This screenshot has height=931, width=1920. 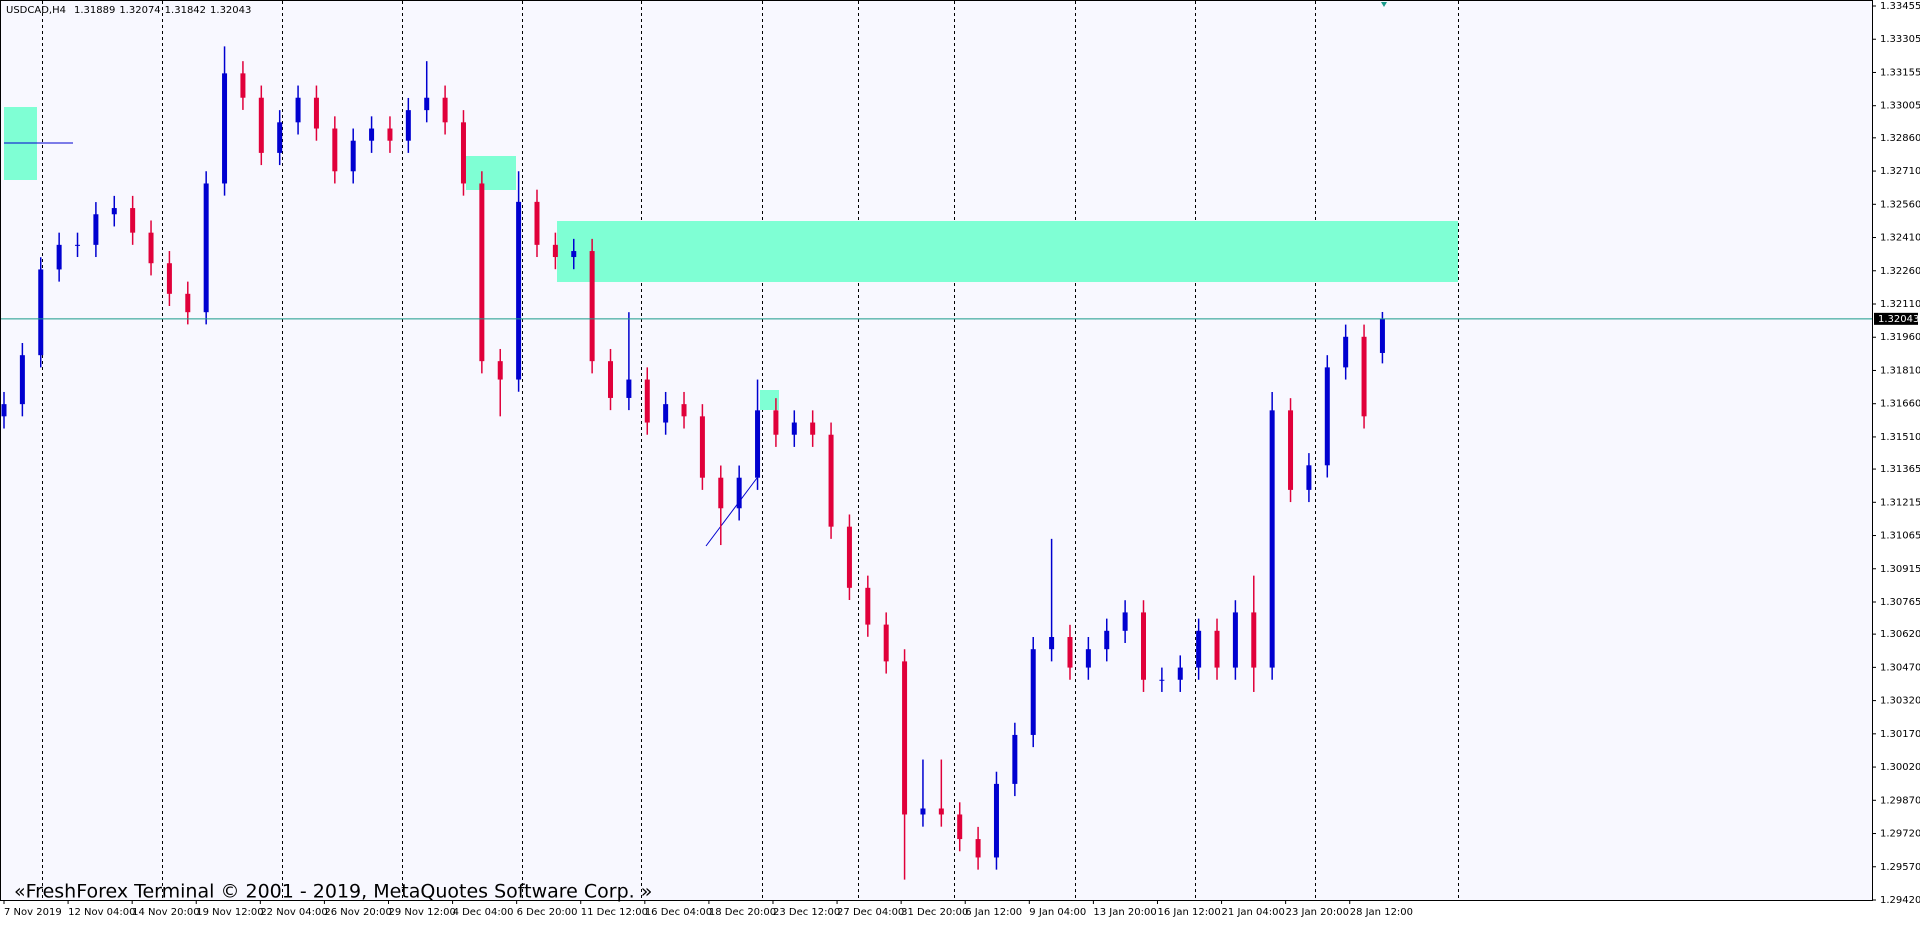 What do you see at coordinates (1900, 734) in the screenshot?
I see `y-tick-label: 1.30170` at bounding box center [1900, 734].